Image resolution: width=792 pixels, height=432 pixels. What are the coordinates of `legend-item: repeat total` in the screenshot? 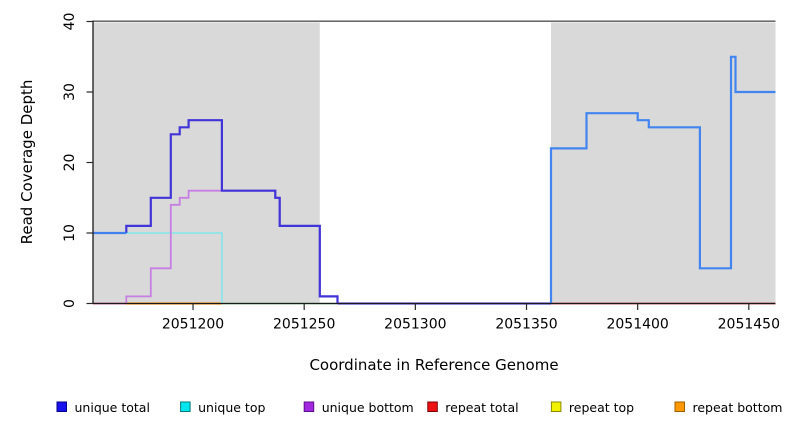 It's located at (473, 407).